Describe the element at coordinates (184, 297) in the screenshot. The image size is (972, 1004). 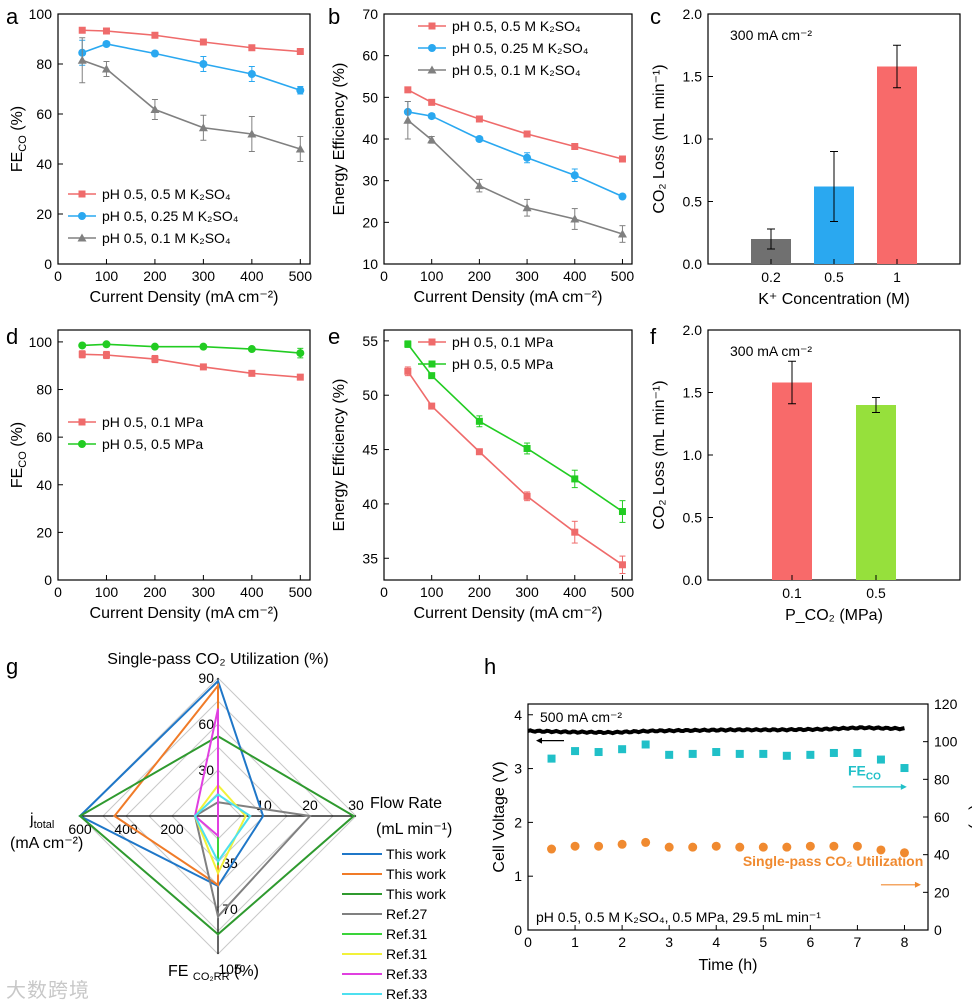
I see `x-axis-label: Current Density (mA cm⁻²)` at that location.